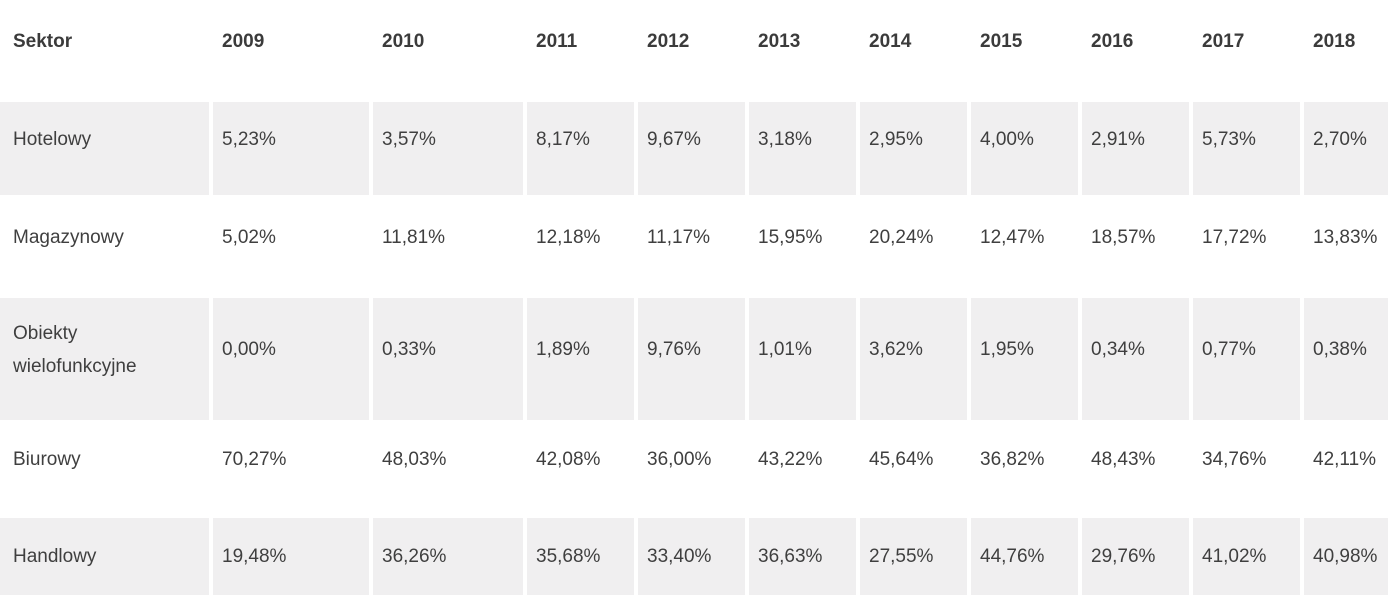 This screenshot has width=1388, height=595. Describe the element at coordinates (911, 51) in the screenshot. I see `column-header: 2014` at that location.